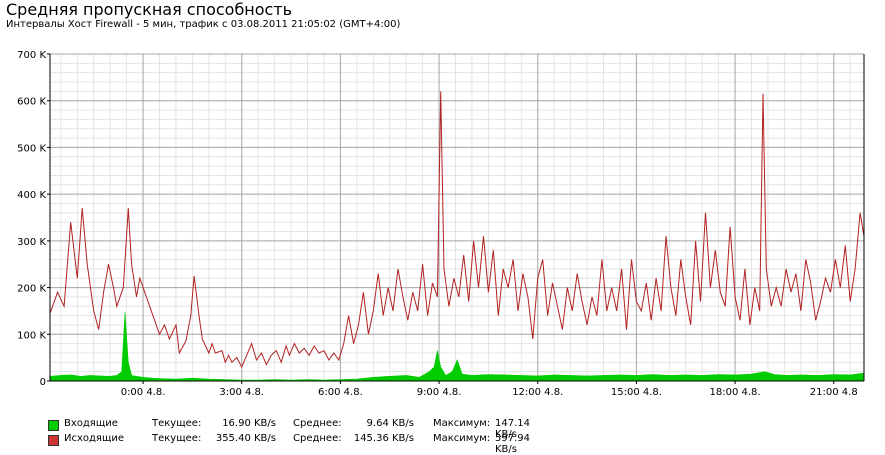  Describe the element at coordinates (537, 392) in the screenshot. I see `x-tick-label: 12:00 4.8.` at that location.